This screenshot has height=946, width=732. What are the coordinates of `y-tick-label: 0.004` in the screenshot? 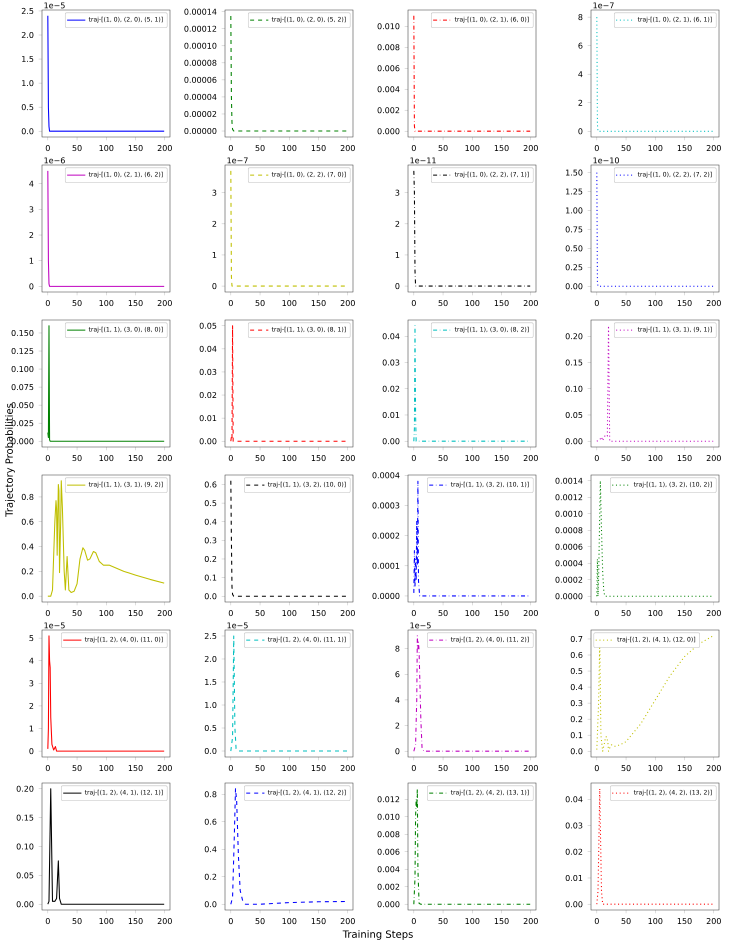 It's located at (389, 869).